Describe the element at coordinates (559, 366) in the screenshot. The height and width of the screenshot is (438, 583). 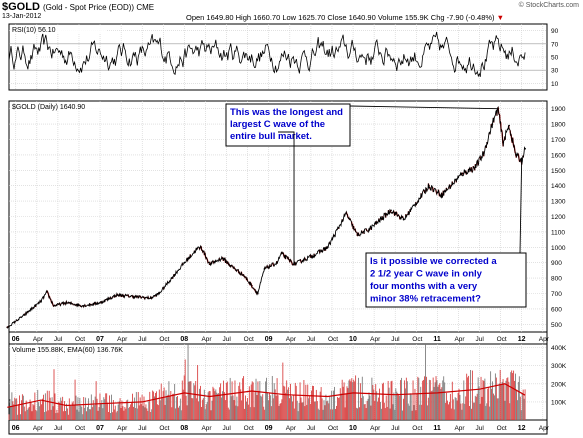
I see `volume-y-tick: 300K` at that location.